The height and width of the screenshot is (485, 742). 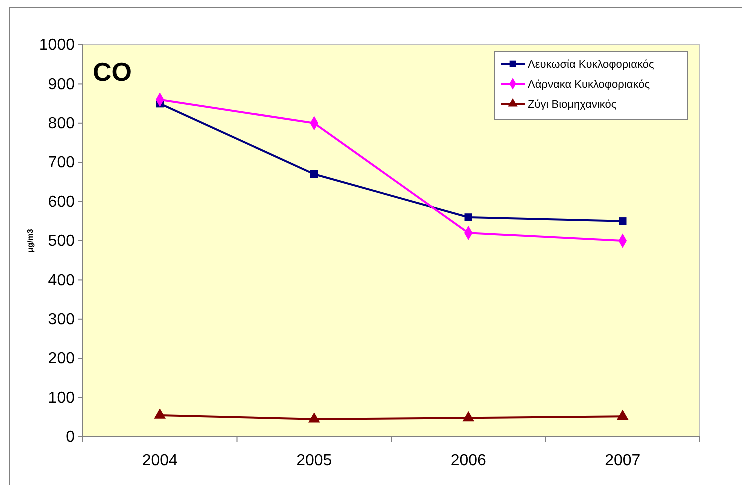 What do you see at coordinates (62, 163) in the screenshot?
I see `y-tick-label: 700` at bounding box center [62, 163].